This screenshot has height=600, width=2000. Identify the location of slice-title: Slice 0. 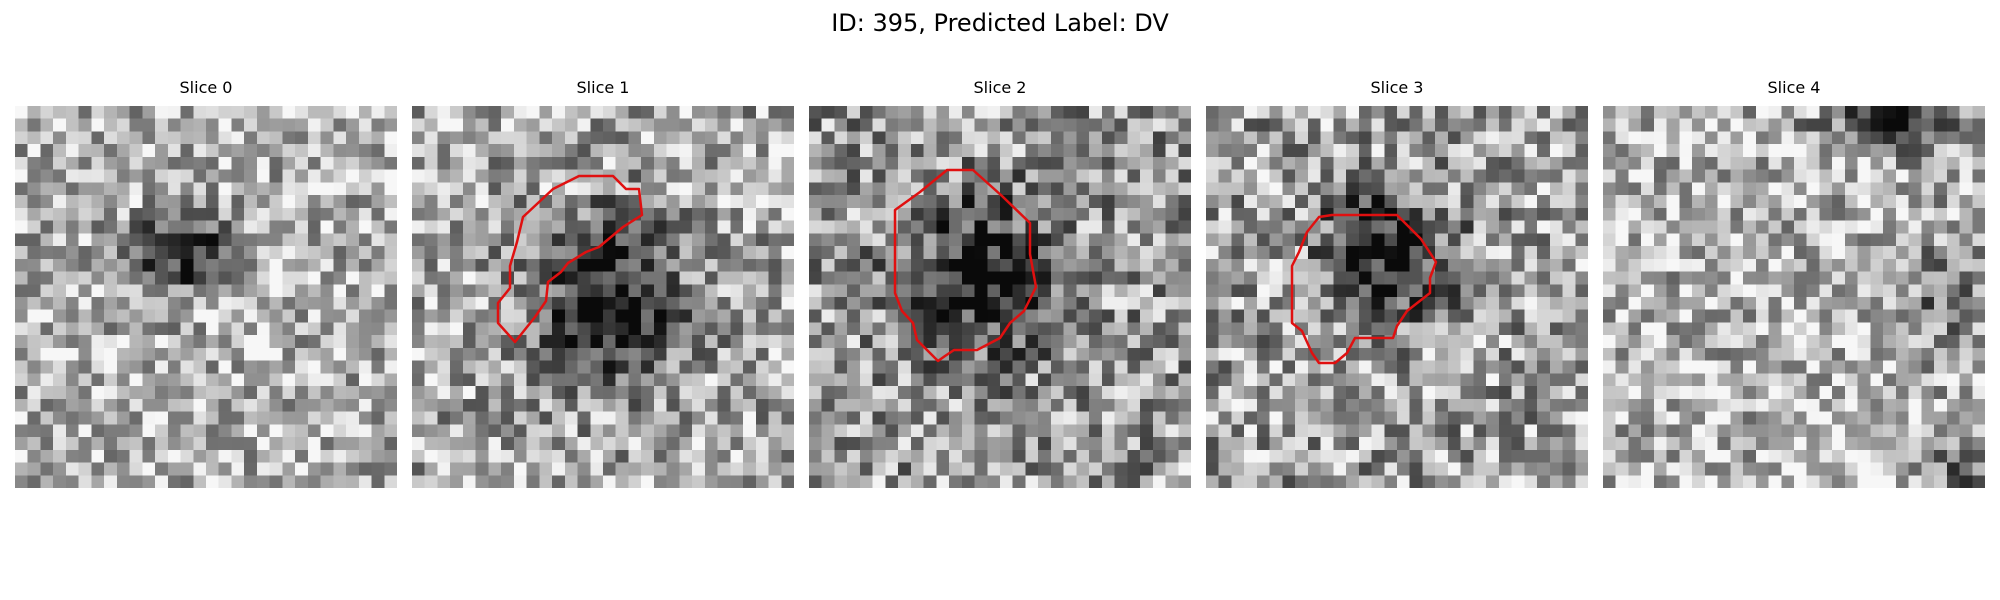
(206, 87).